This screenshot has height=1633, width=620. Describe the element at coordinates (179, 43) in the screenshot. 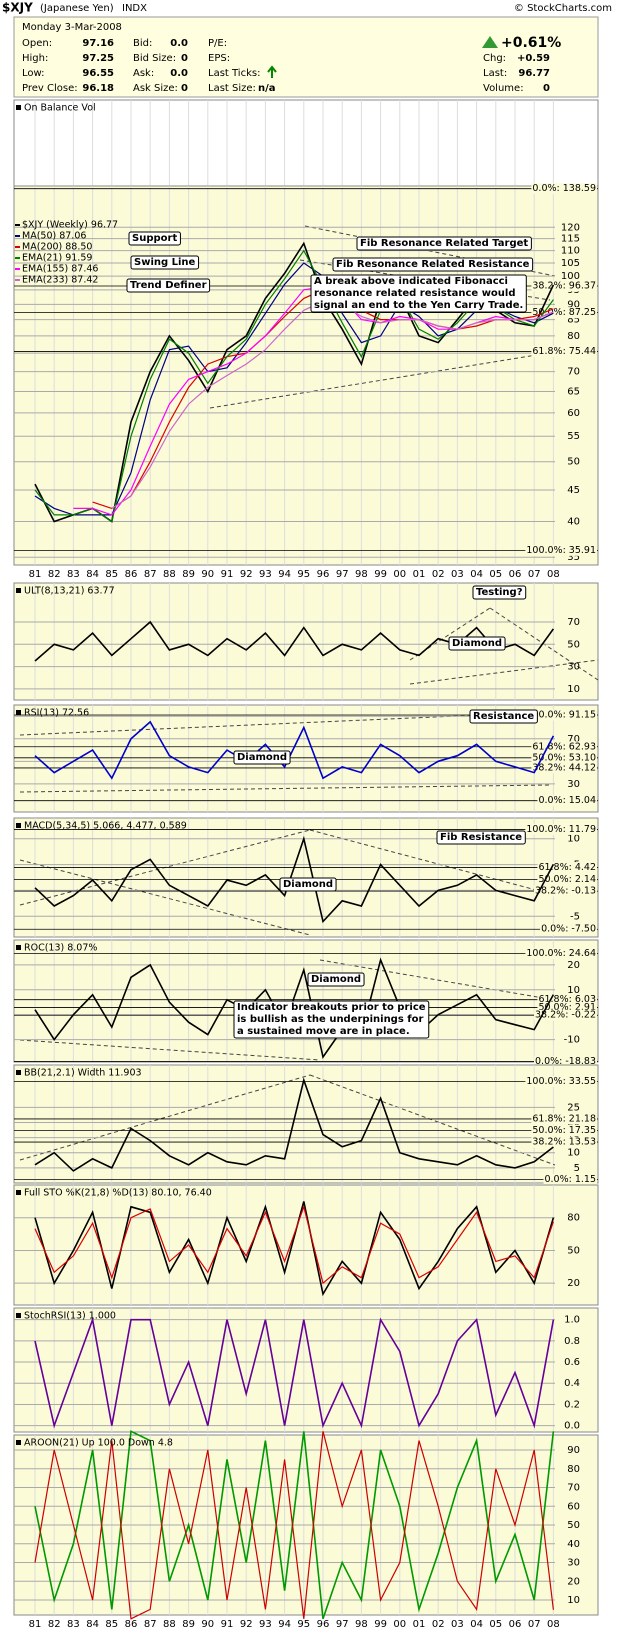

I see `quote-value: 0.0` at that location.